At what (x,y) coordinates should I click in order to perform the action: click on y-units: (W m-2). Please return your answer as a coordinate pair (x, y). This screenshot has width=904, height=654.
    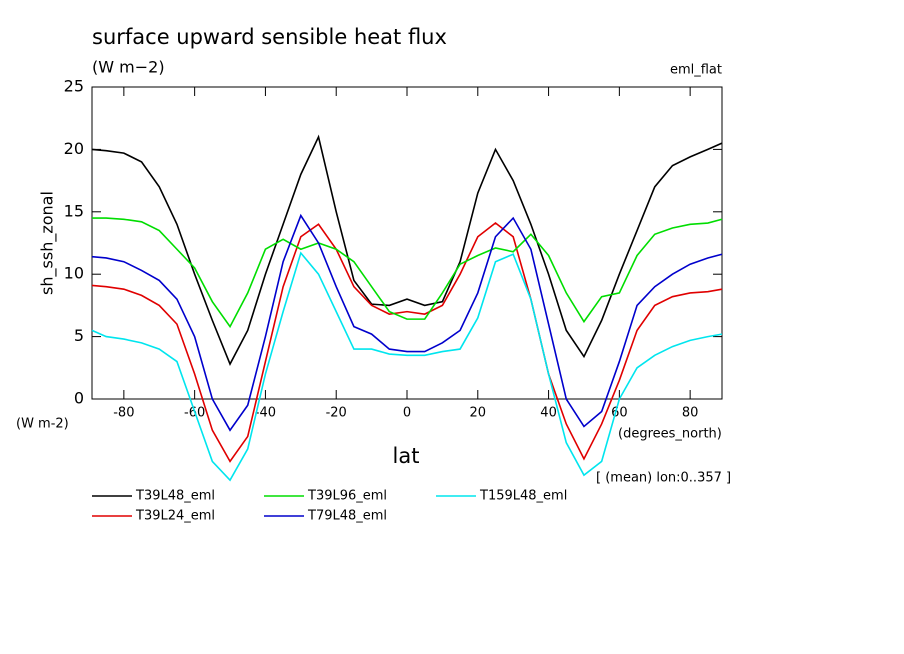
    Looking at the image, I should click on (42, 424).